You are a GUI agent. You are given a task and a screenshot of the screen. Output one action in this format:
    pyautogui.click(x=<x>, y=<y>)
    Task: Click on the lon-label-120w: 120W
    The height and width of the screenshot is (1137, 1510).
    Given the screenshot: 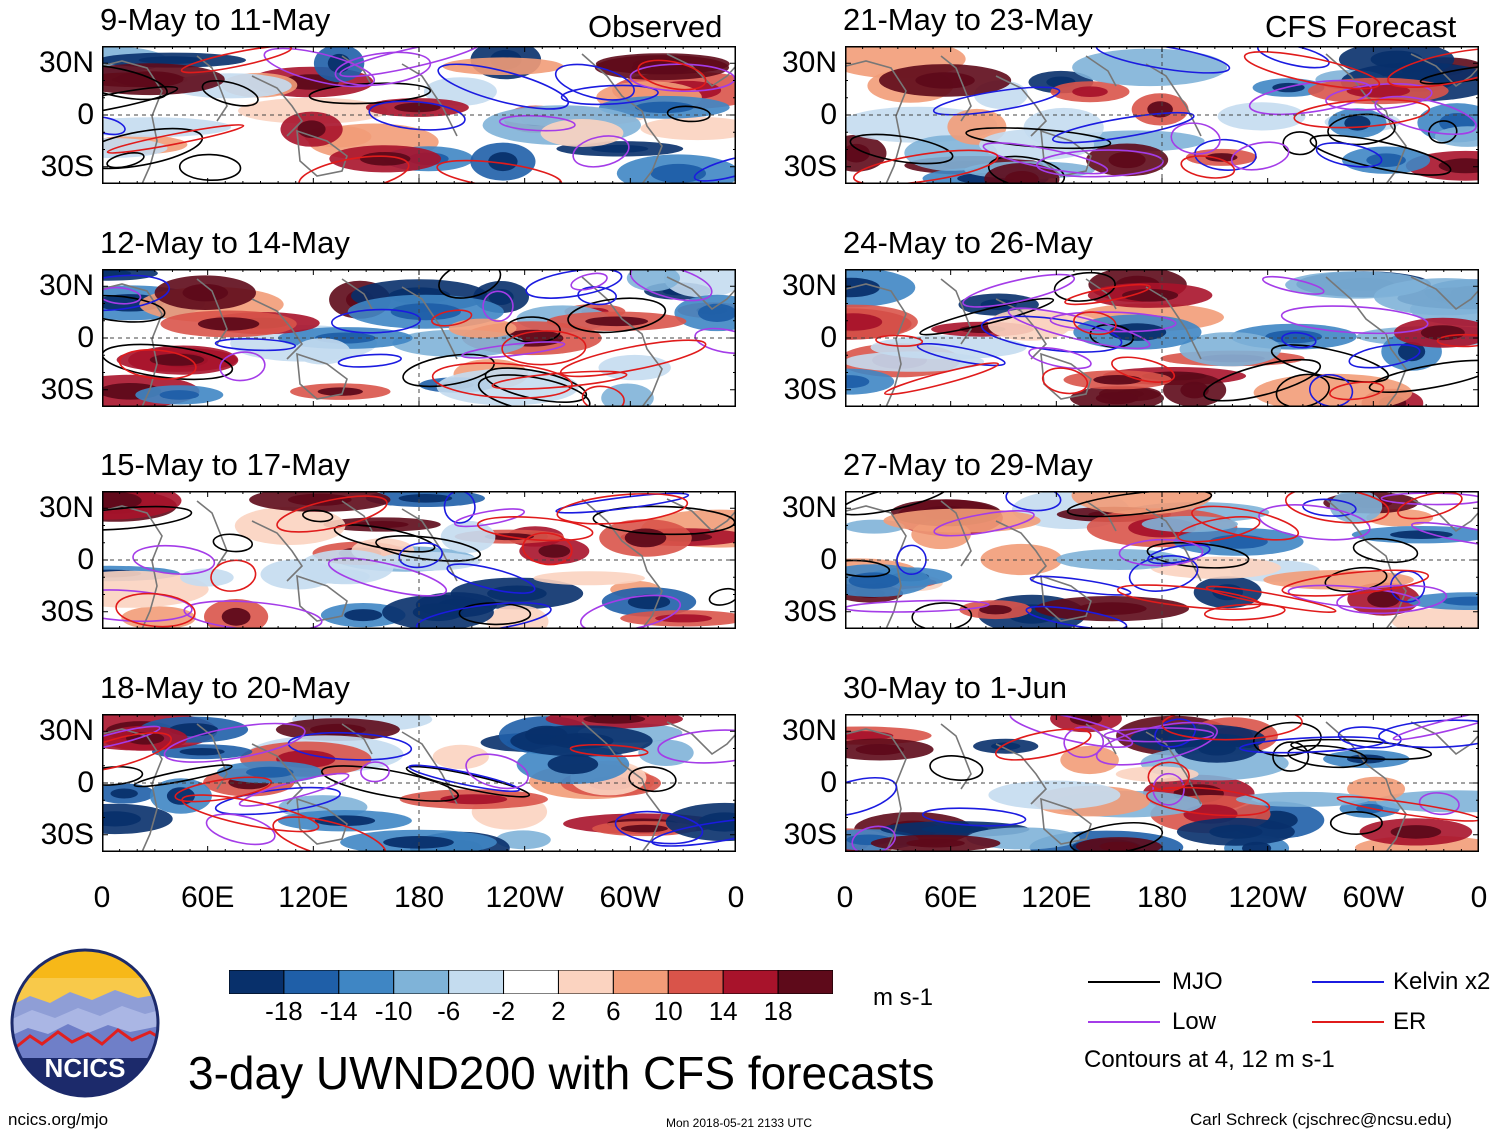 What is the action you would take?
    pyautogui.click(x=524, y=897)
    